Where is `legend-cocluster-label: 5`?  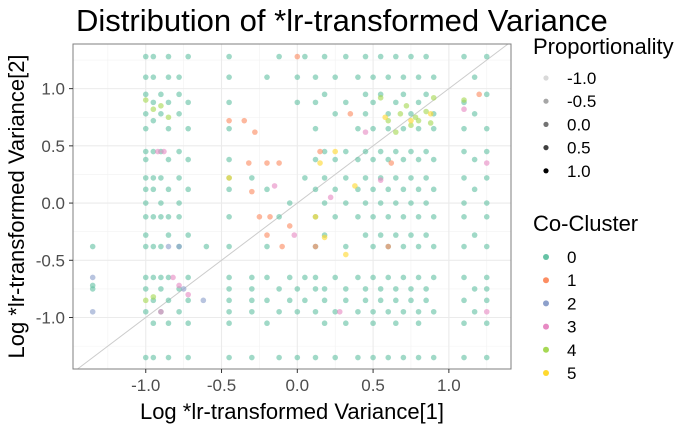
legend-cocluster-label: 5 is located at coordinates (571, 373).